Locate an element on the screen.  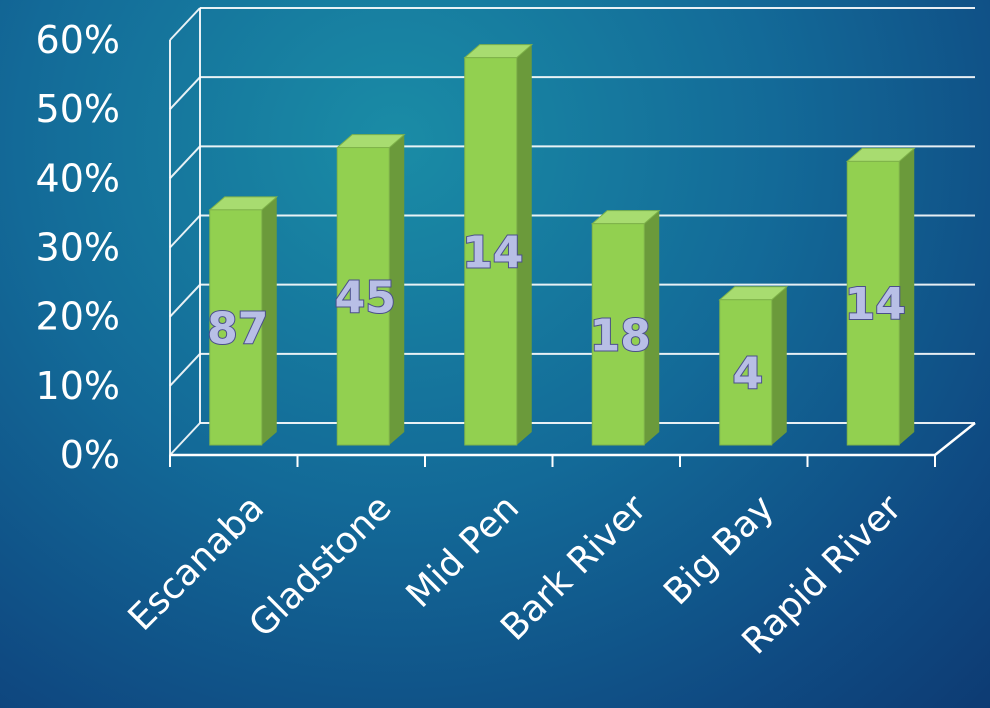
data-label: 4 is located at coordinates (747, 373).